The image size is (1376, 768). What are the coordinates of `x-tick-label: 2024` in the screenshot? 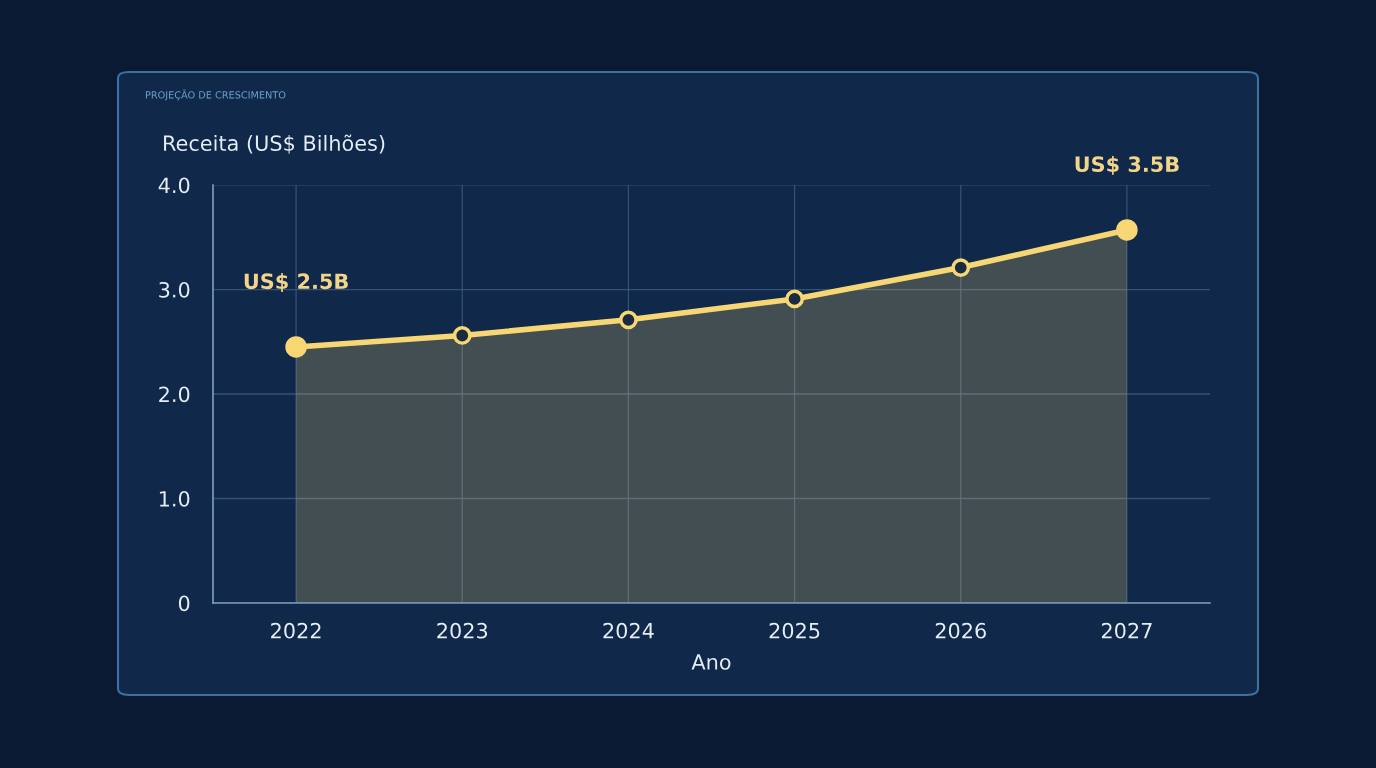 It's located at (628, 630).